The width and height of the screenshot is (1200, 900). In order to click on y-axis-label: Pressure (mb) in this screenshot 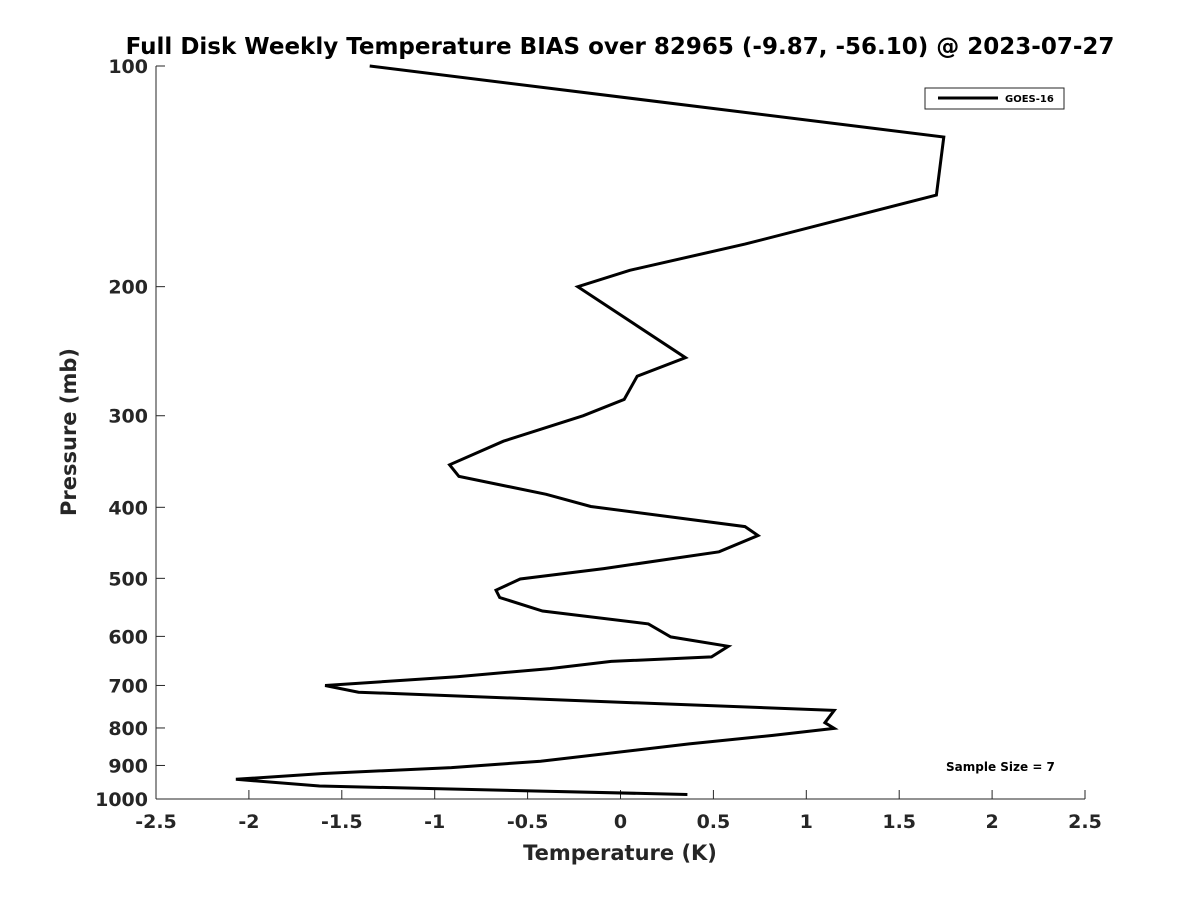, I will do `click(69, 432)`.